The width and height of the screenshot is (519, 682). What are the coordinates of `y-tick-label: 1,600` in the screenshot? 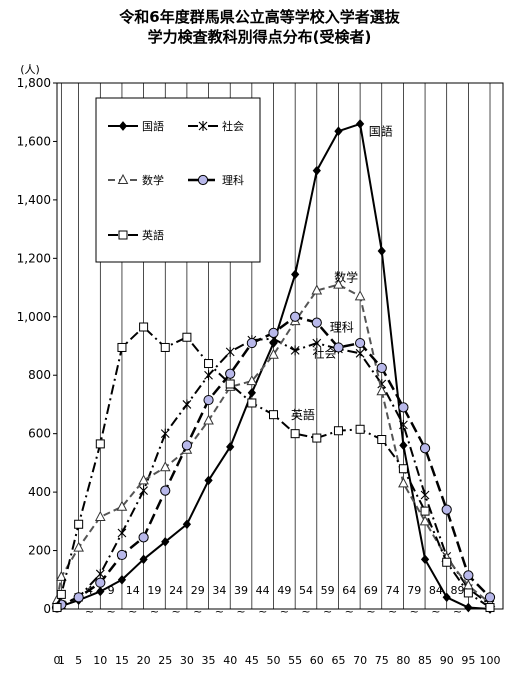 It's located at (34, 141).